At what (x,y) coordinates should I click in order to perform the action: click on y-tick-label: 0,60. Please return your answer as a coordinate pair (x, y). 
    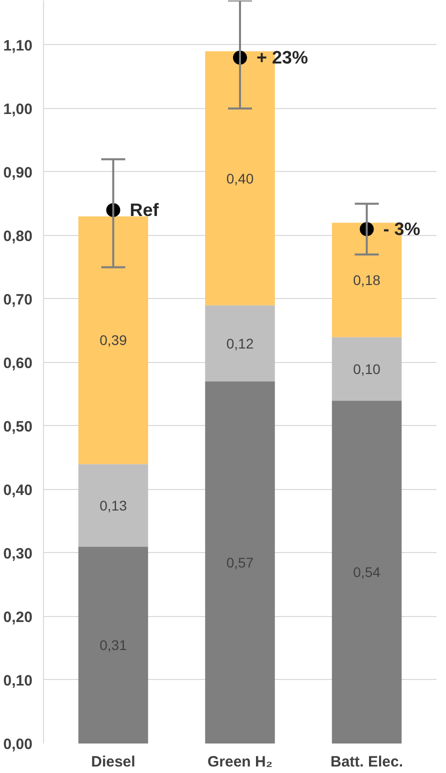
    Looking at the image, I should click on (18, 363).